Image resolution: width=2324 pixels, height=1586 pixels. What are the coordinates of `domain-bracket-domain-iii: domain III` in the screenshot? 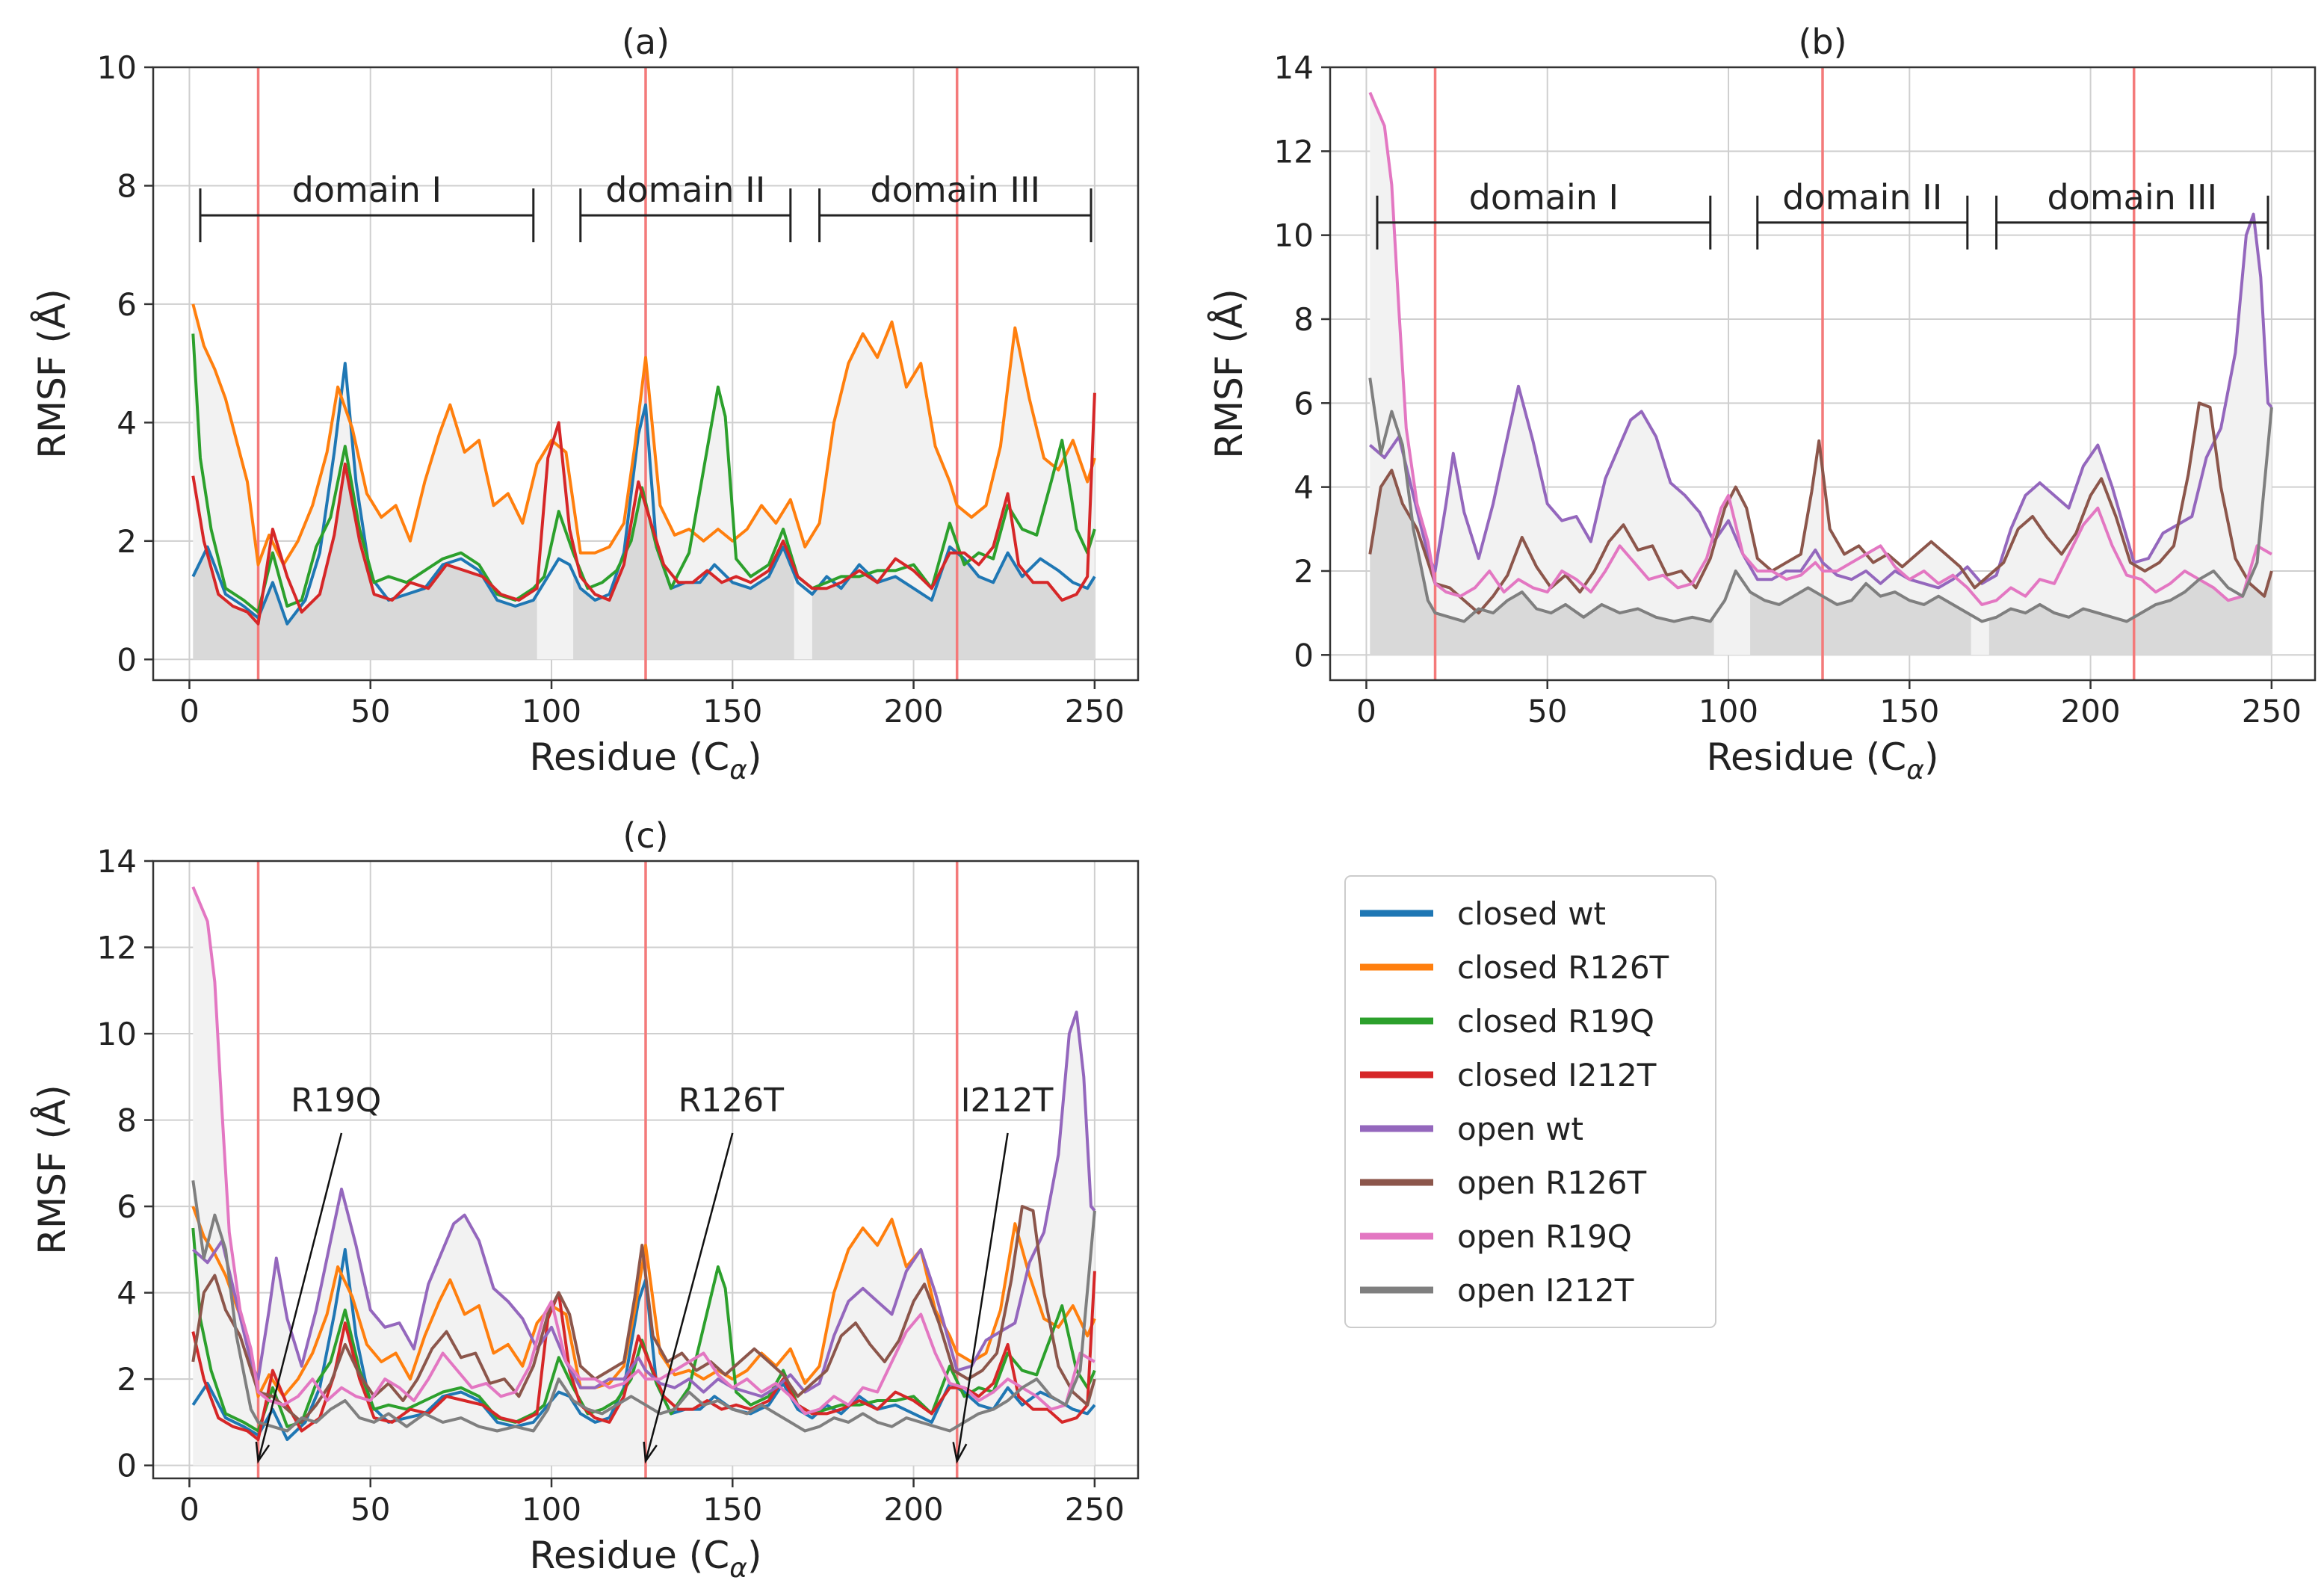 It's located at (2132, 213).